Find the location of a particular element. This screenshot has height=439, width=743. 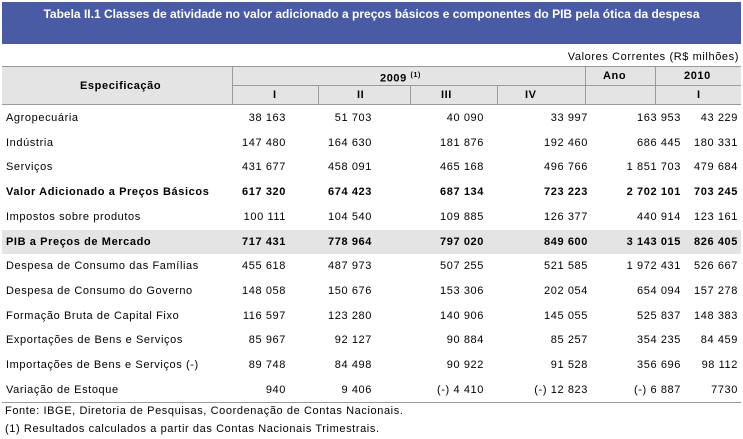

cell-value: 116 597 is located at coordinates (264, 315).